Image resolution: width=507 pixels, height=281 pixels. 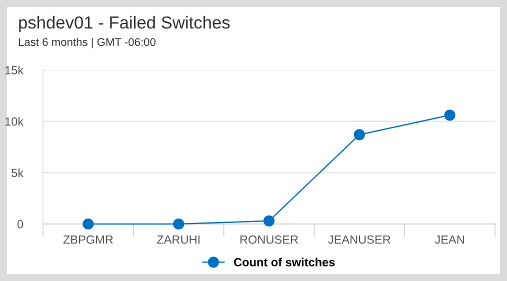 What do you see at coordinates (359, 239) in the screenshot?
I see `x-tick-label: JEANUSER` at bounding box center [359, 239].